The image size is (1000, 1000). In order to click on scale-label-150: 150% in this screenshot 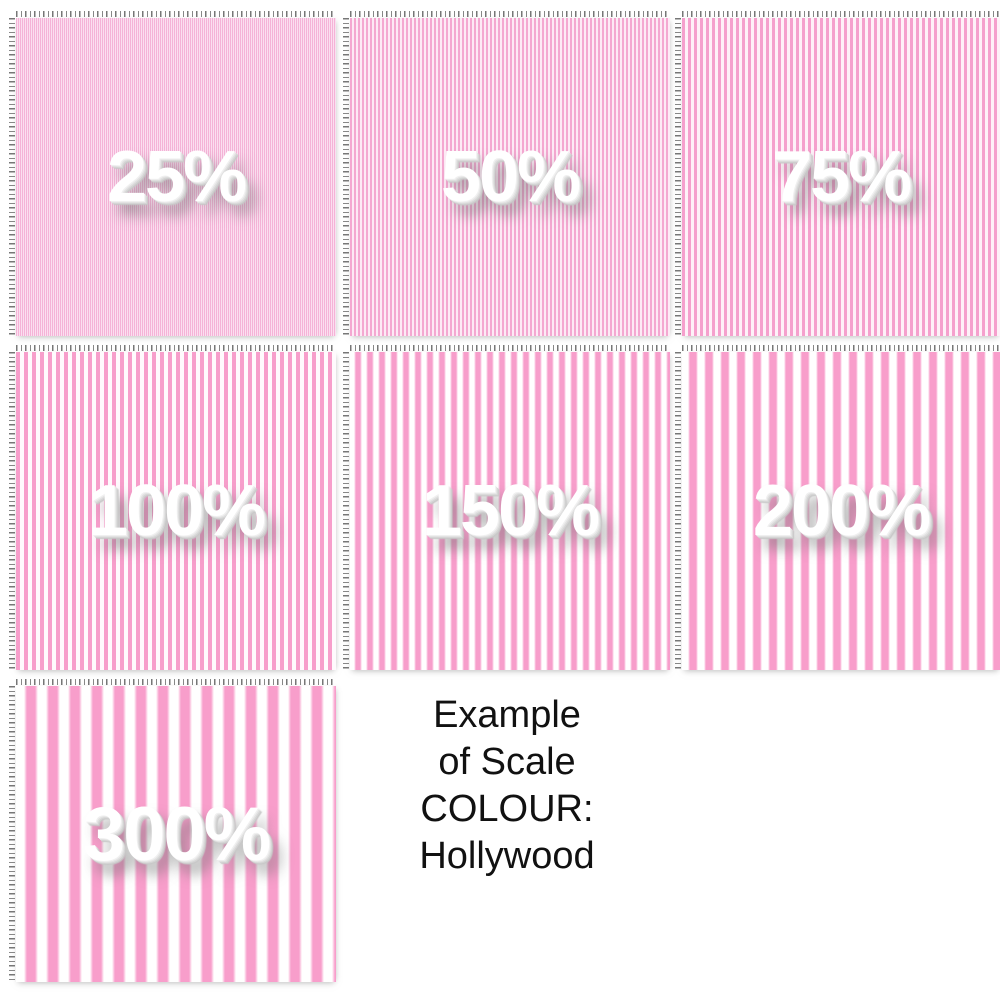, I will do `click(510, 511)`.